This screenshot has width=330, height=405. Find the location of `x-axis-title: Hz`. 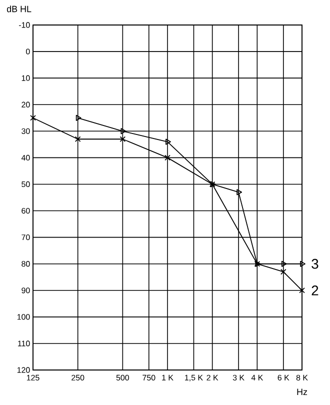

x-axis-title: Hz is located at coordinates (302, 391).